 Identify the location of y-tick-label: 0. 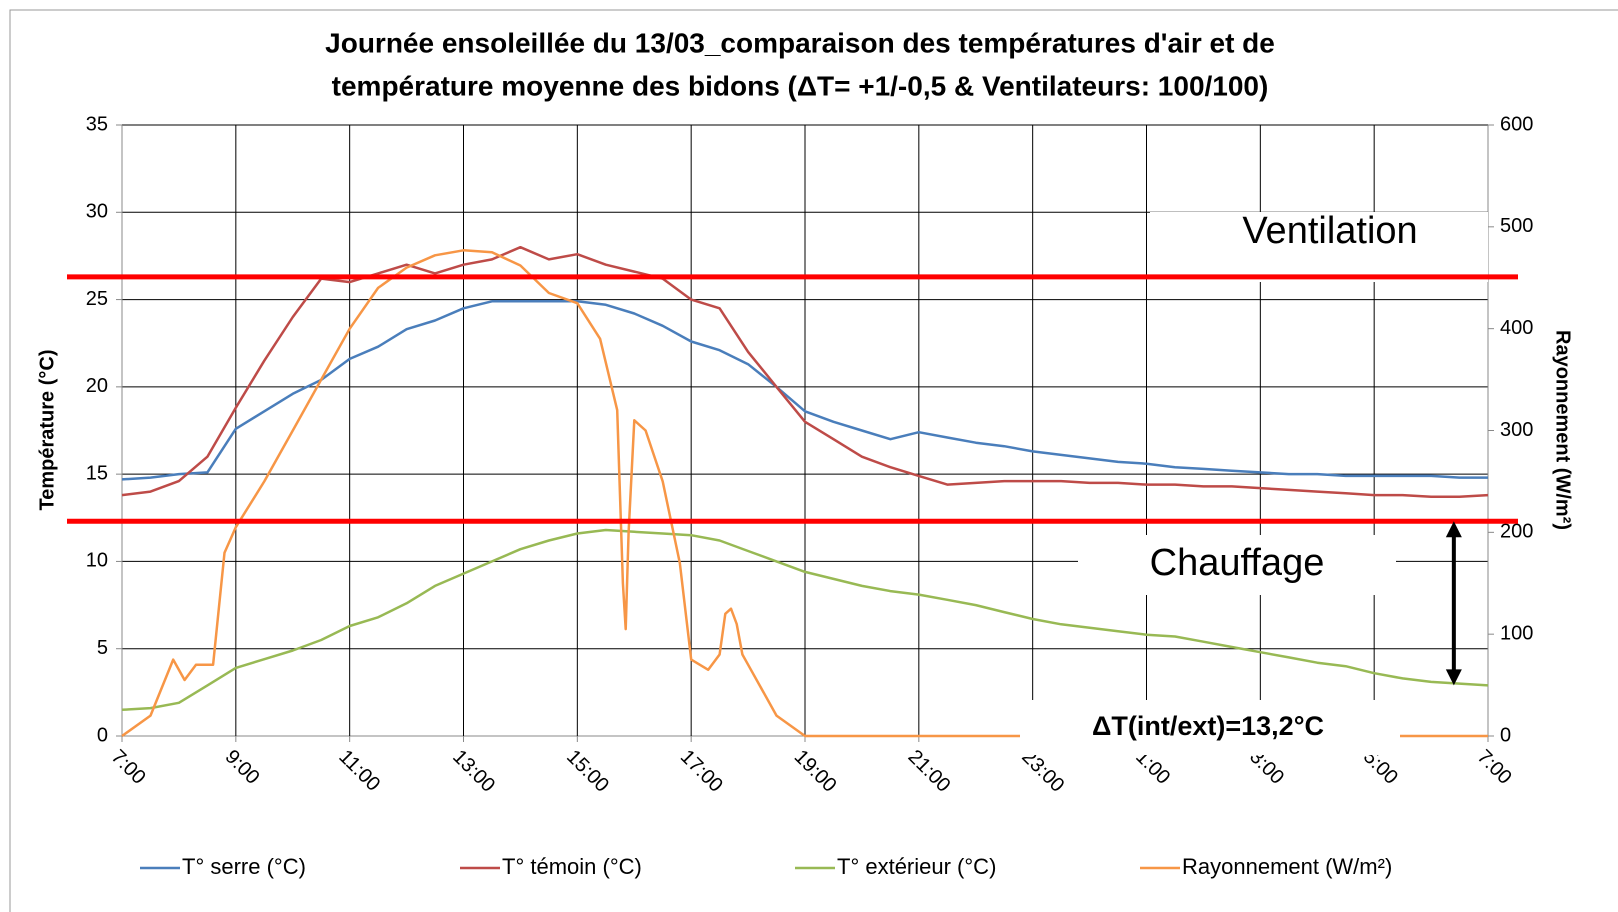
(102, 735).